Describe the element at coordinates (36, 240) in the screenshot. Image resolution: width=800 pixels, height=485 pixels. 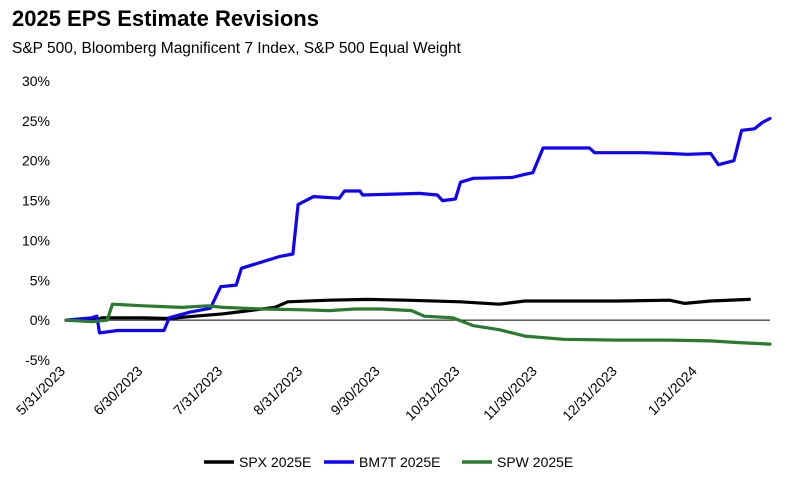
I see `y-tick-label: 10%` at that location.